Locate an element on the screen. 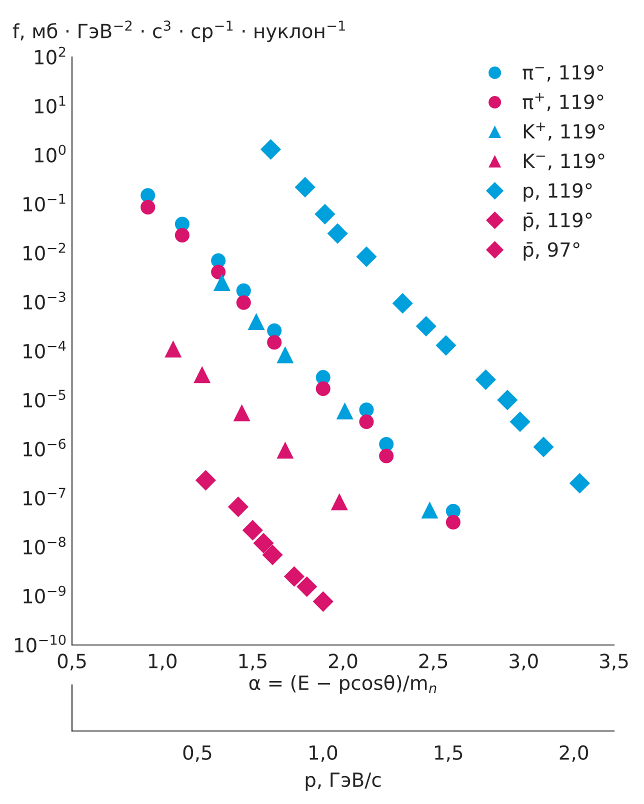  x2-tick-label: 2,0 is located at coordinates (574, 753).